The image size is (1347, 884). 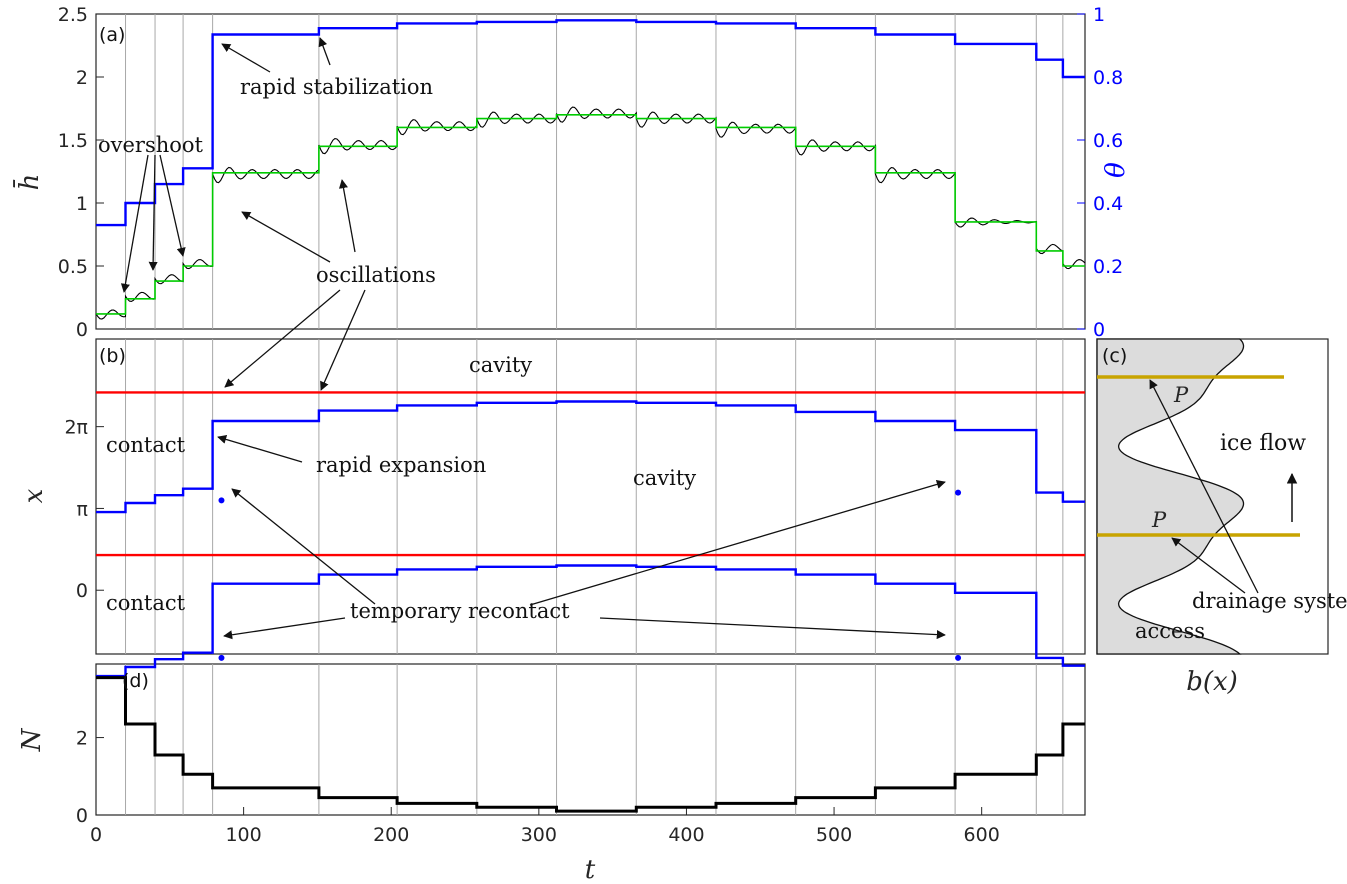 I want to click on annotation-overshoot: overshoot, so click(x=151, y=145).